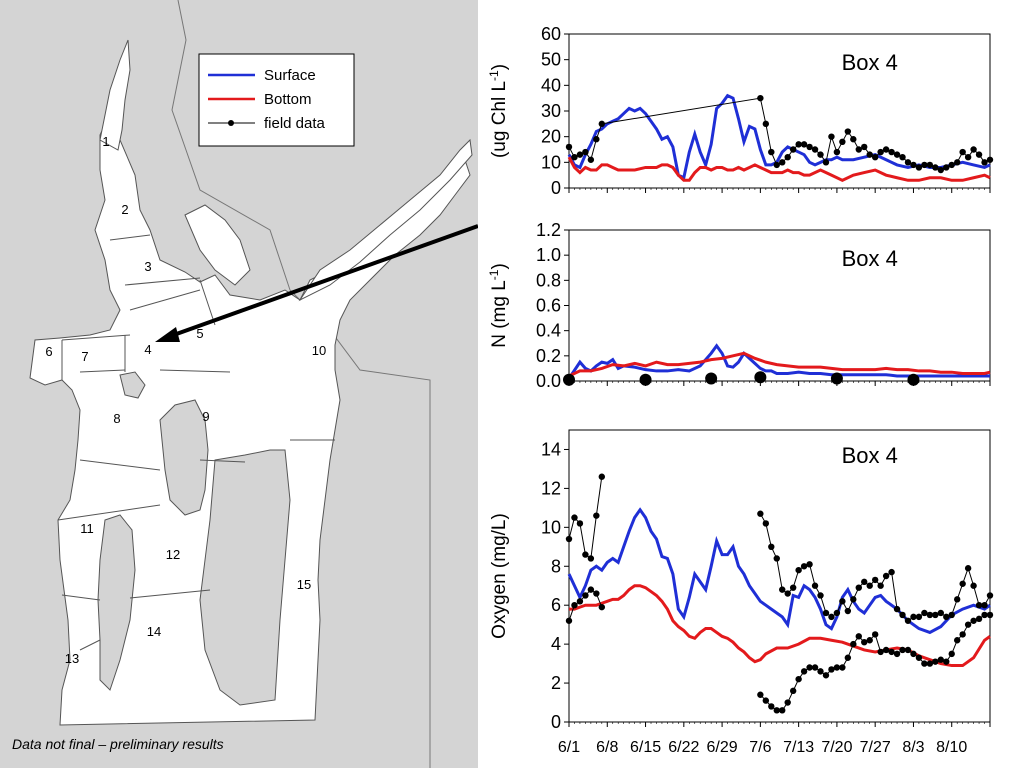 This screenshot has height=768, width=1024. What do you see at coordinates (116, 418) in the screenshot?
I see `box-label-8: 8` at bounding box center [116, 418].